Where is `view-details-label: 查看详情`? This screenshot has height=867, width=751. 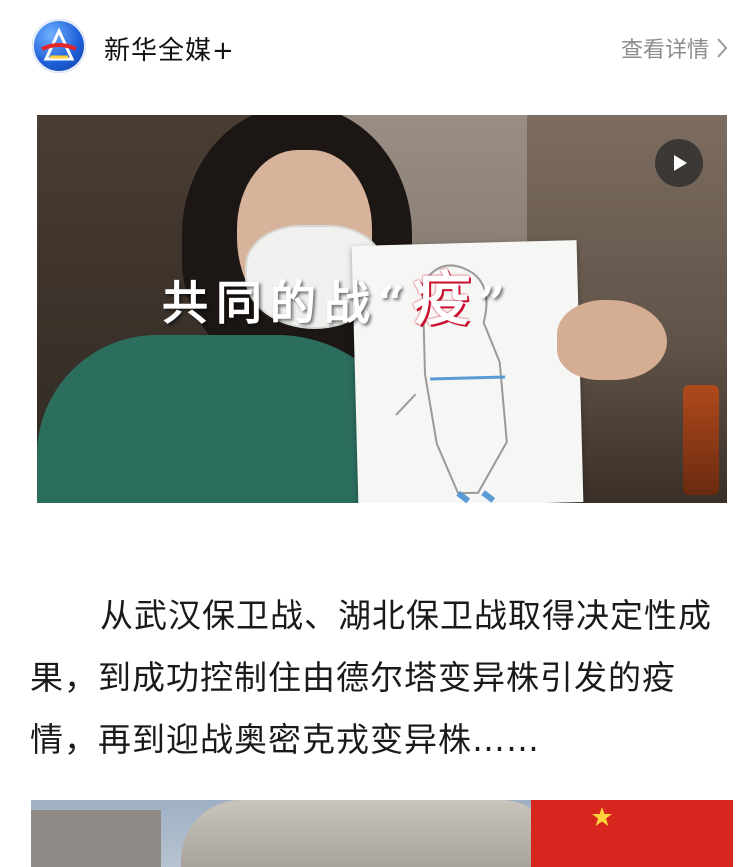
view-details-label: 查看详情 is located at coordinates (664, 50).